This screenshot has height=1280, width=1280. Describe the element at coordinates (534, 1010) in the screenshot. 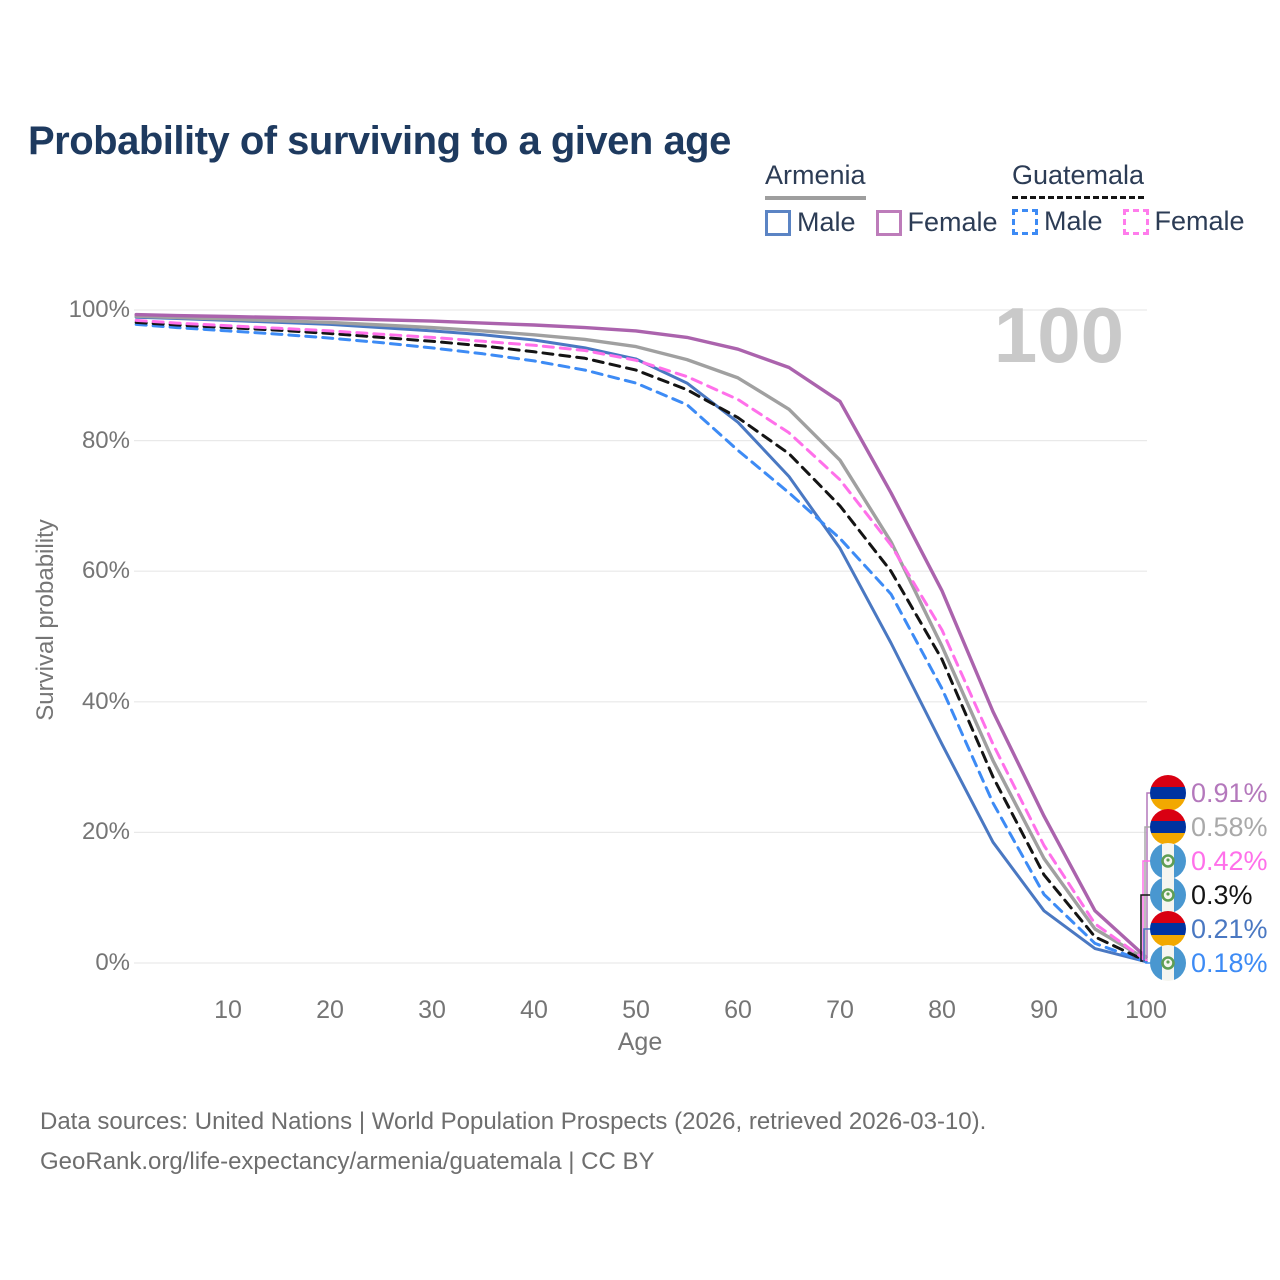

I see `x-tick-label: 40` at that location.